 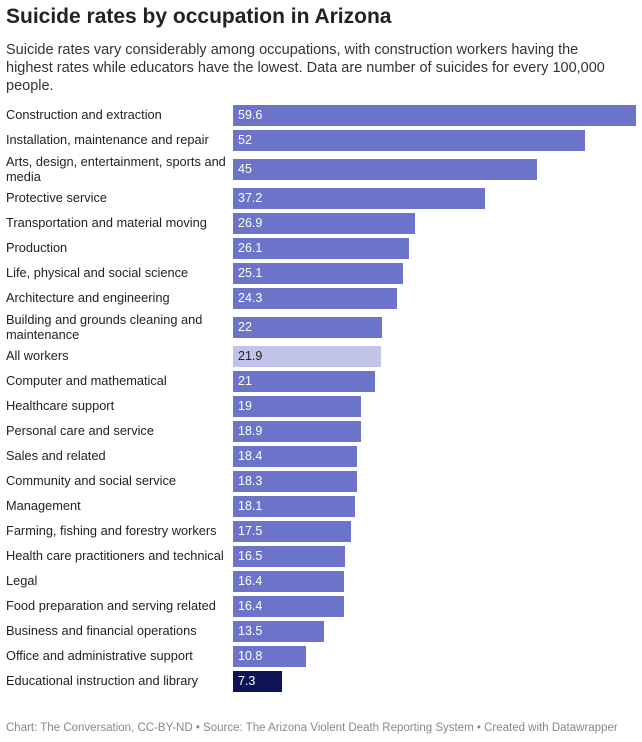 I want to click on category-label: Farming, fishing and forestry workers, so click(x=111, y=531).